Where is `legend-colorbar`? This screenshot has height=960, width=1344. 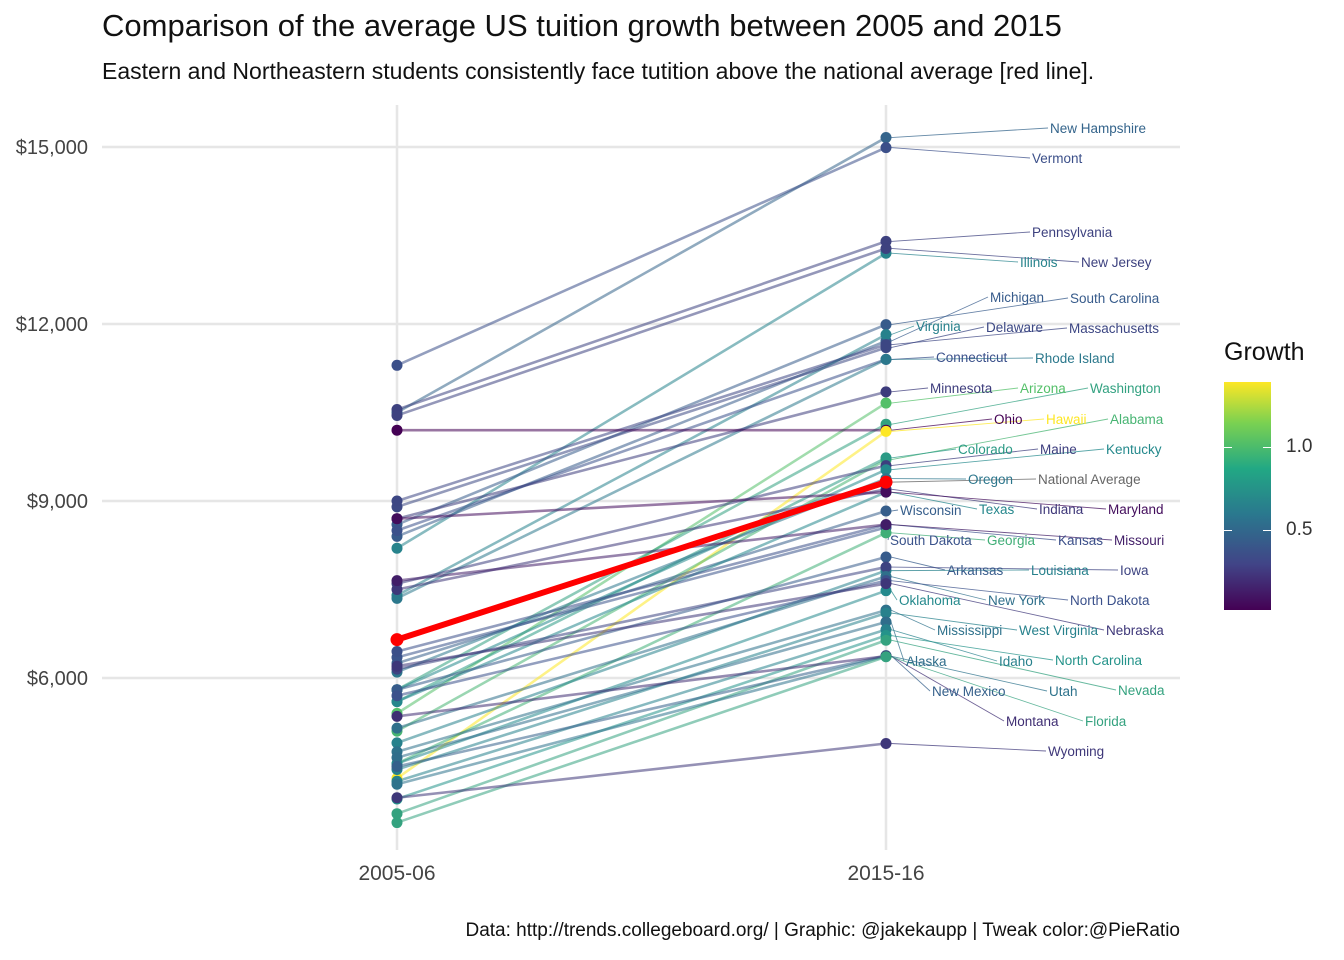 legend-colorbar is located at coordinates (1247, 496).